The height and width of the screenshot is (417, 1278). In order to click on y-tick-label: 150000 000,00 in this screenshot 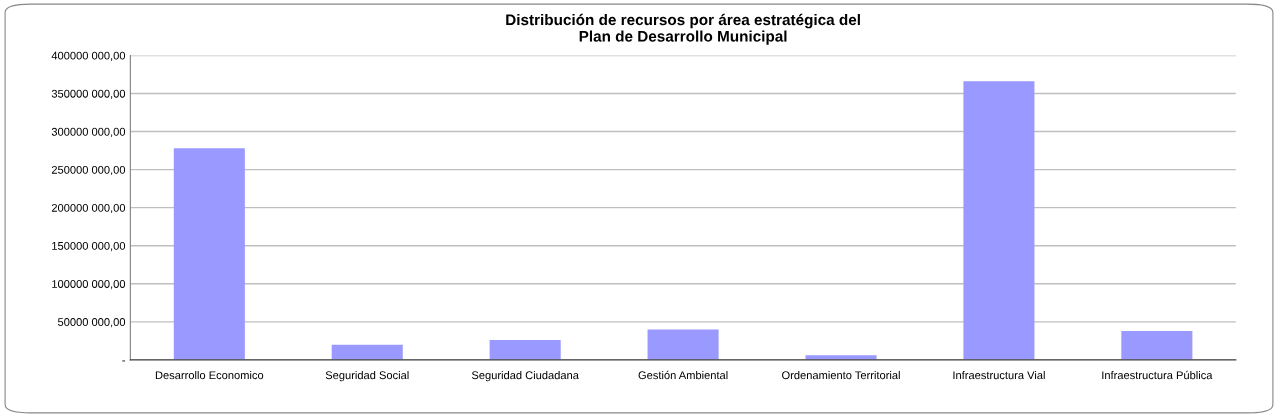, I will do `click(89, 246)`.